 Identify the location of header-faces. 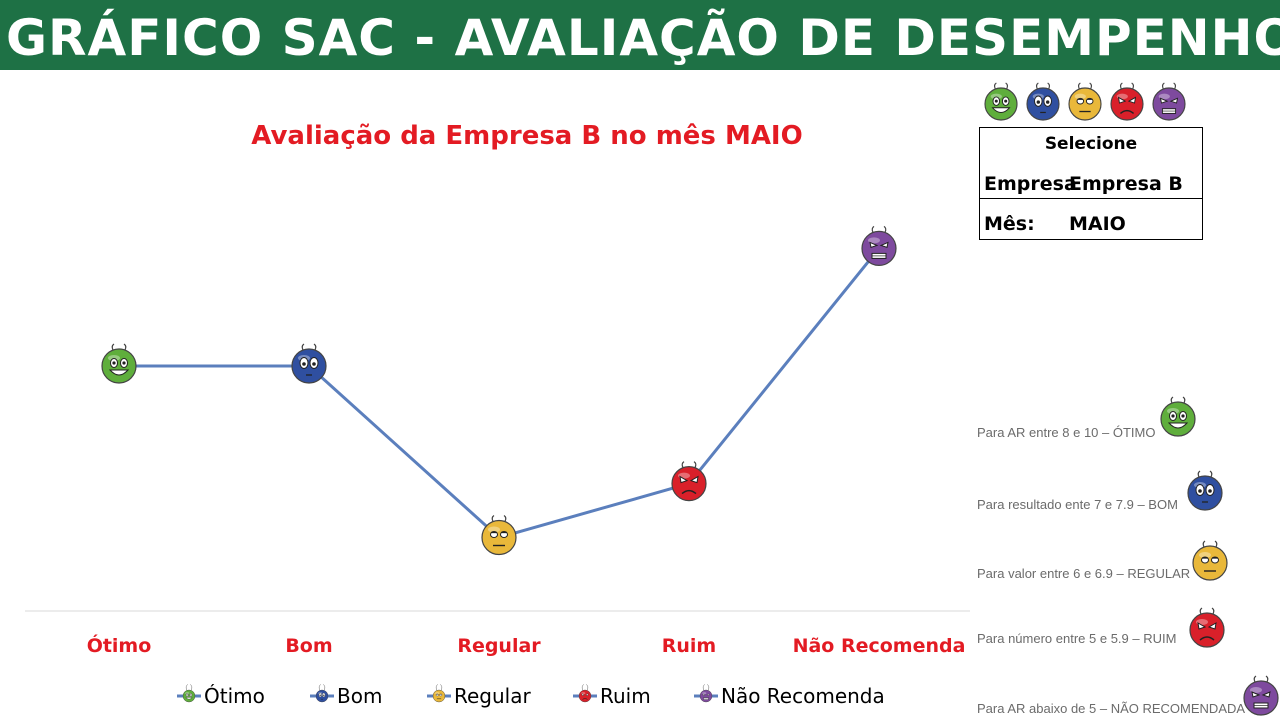
(1085, 101).